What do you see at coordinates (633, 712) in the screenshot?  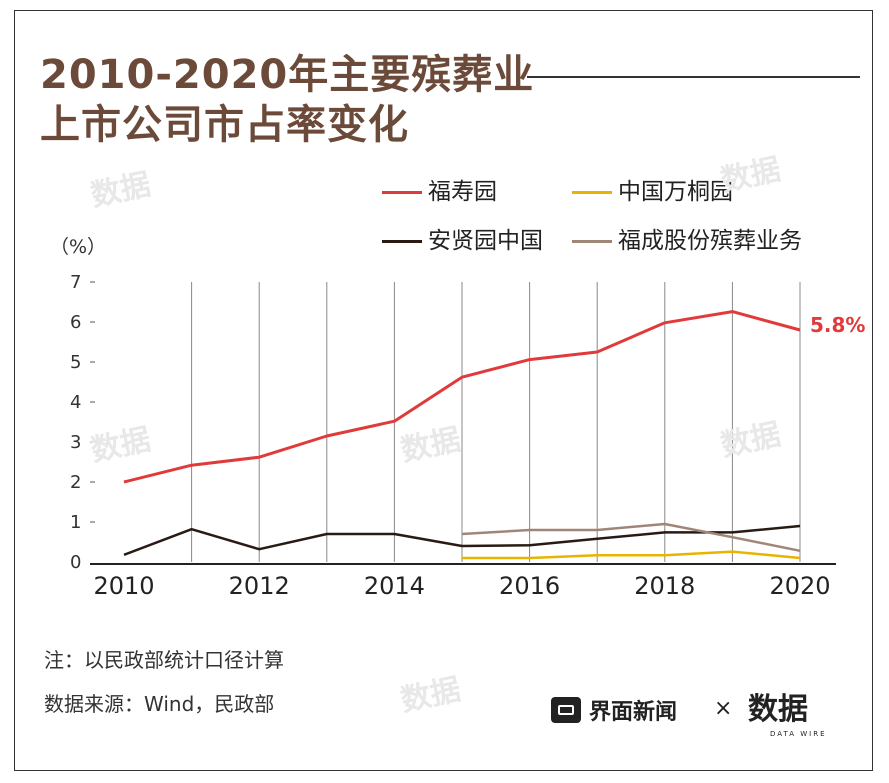 I see `brand-name: 界面新闻` at bounding box center [633, 712].